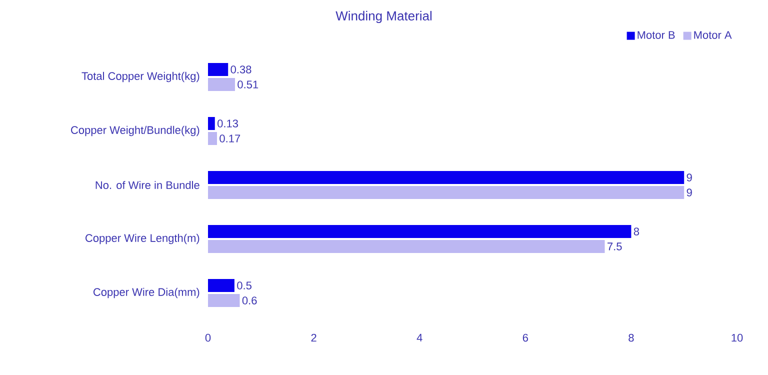  I want to click on data-label: 7.5, so click(615, 246).